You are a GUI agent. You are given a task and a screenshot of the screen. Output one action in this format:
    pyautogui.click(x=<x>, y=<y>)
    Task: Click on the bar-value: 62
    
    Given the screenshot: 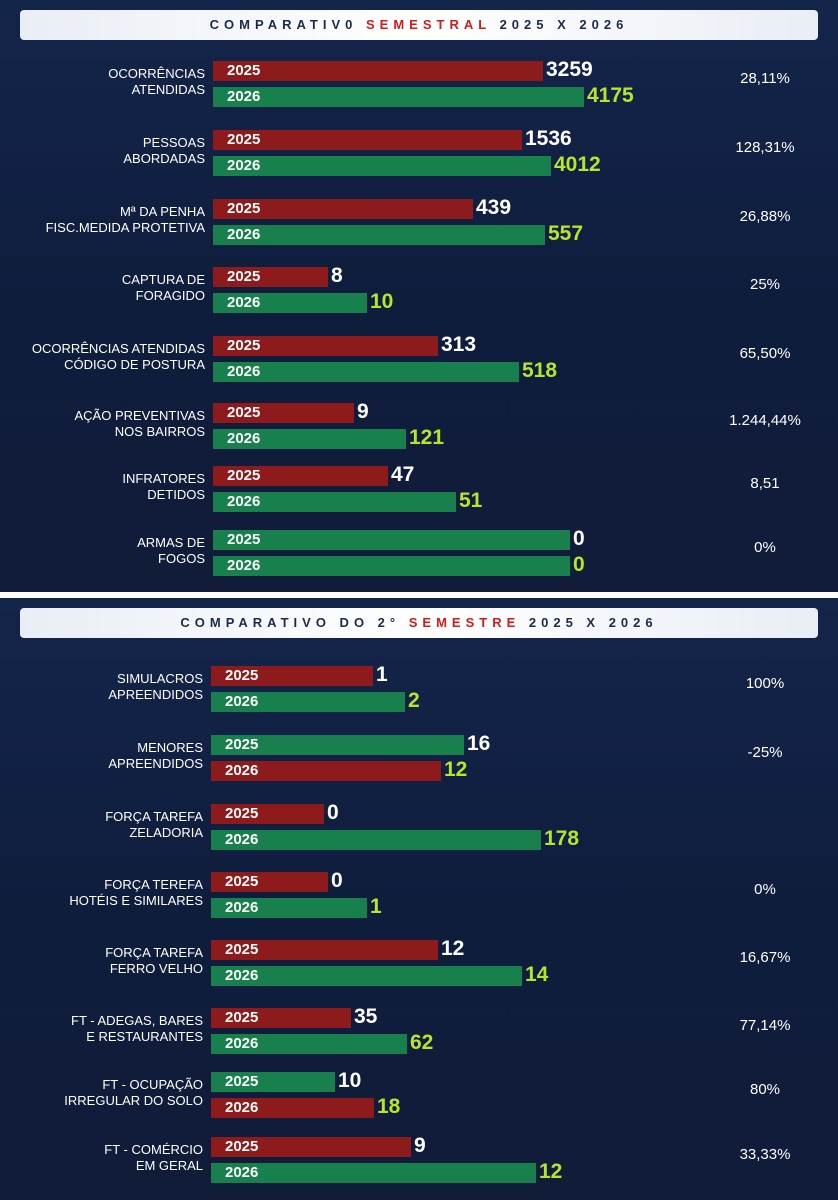 What is the action you would take?
    pyautogui.click(x=422, y=1042)
    